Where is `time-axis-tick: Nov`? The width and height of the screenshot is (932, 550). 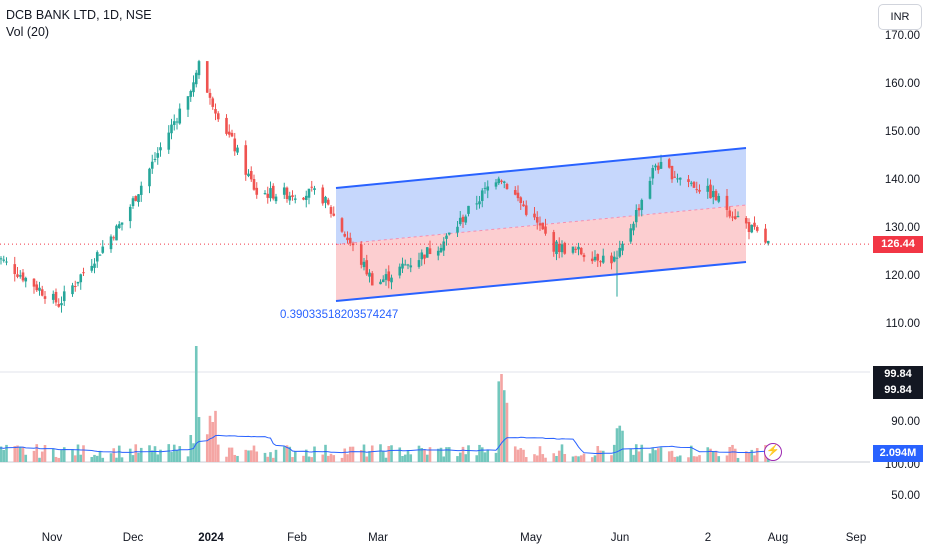
time-axis-tick: Nov is located at coordinates (52, 538).